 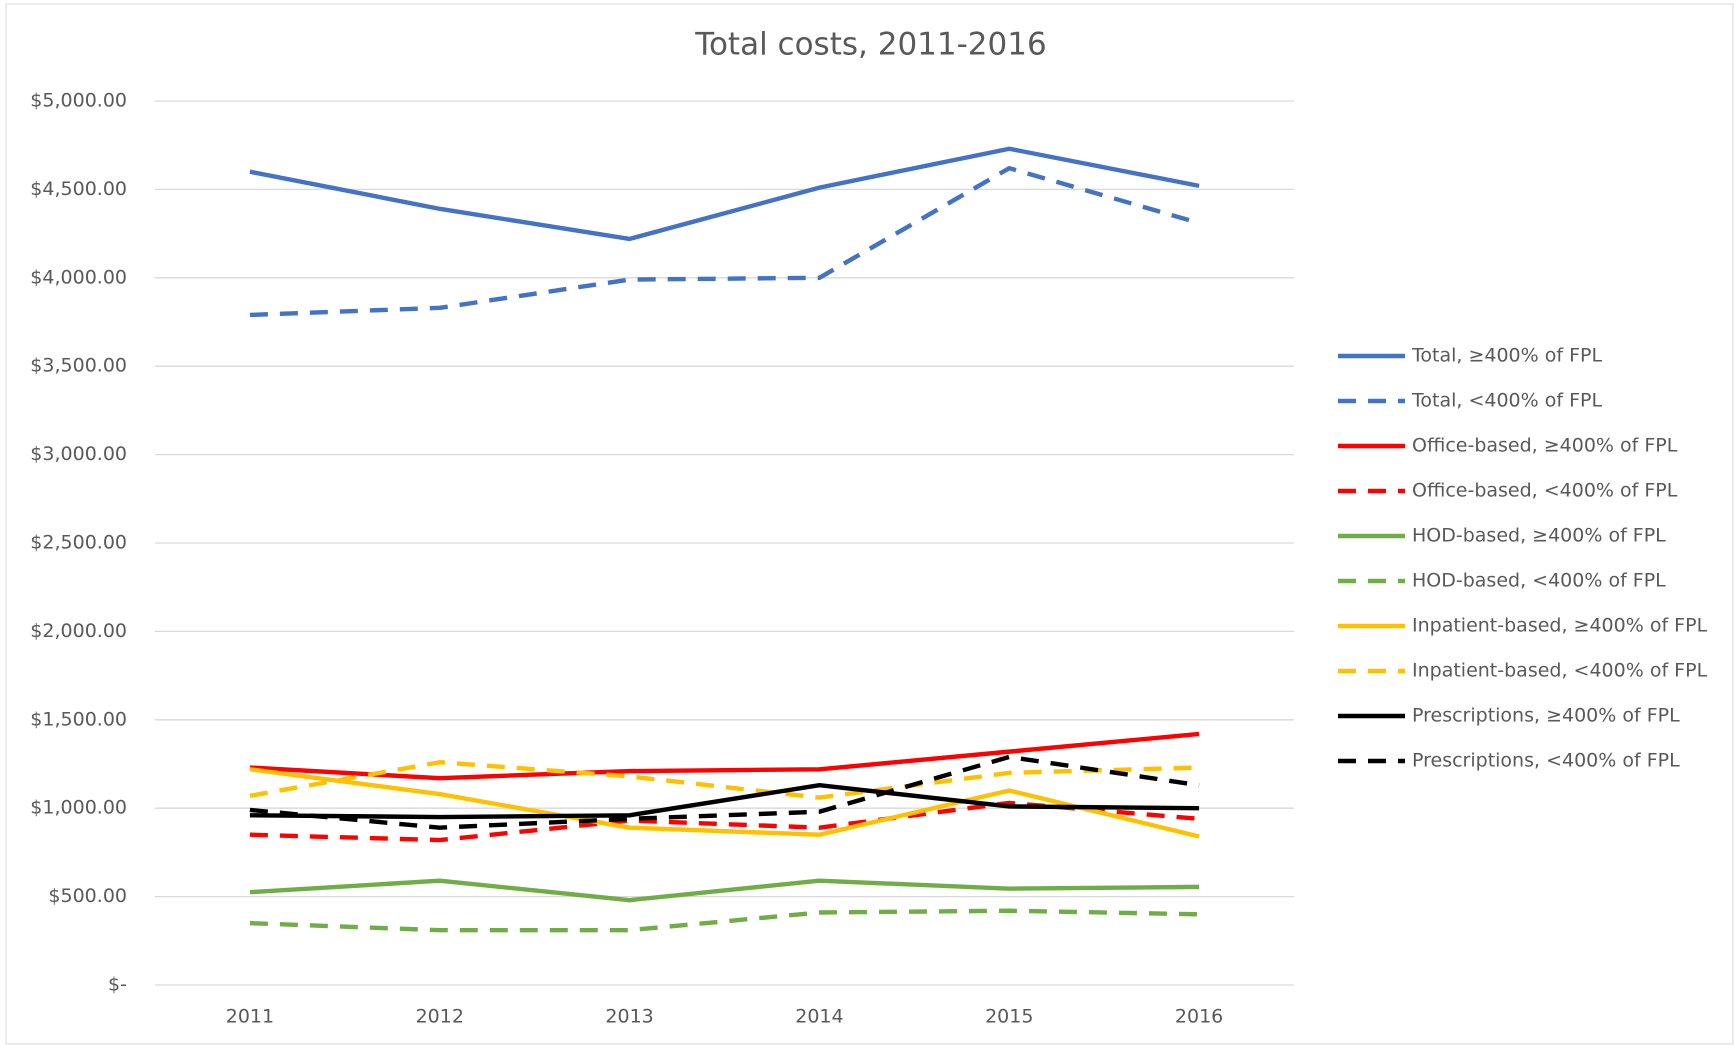 What do you see at coordinates (870, 45) in the screenshot?
I see `chart-title: Total costs, 2011-2016` at bounding box center [870, 45].